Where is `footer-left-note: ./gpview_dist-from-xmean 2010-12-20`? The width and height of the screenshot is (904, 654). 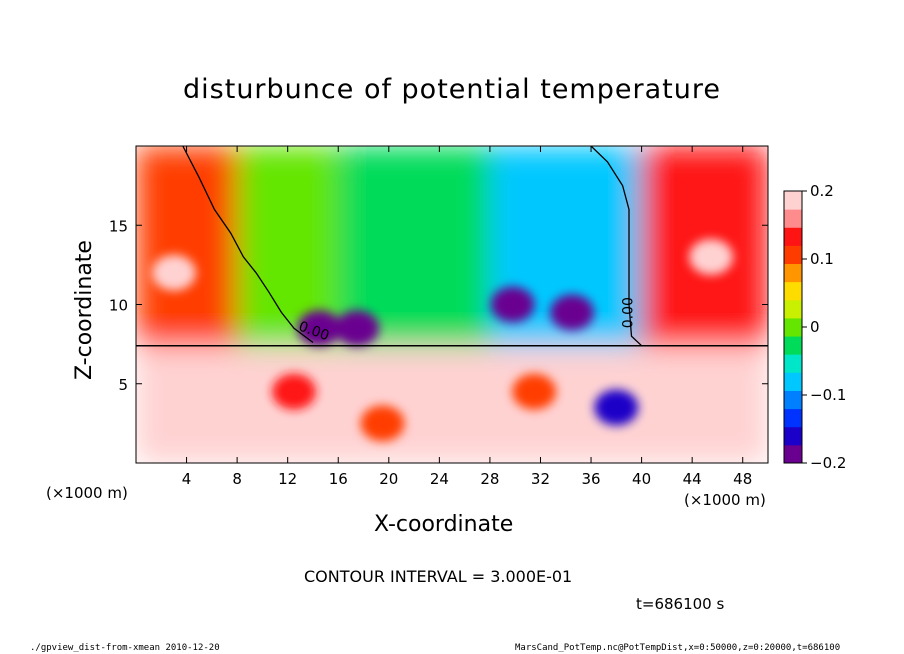 footer-left-note: ./gpview_dist-from-xmean 2010-12-20 is located at coordinates (125, 648).